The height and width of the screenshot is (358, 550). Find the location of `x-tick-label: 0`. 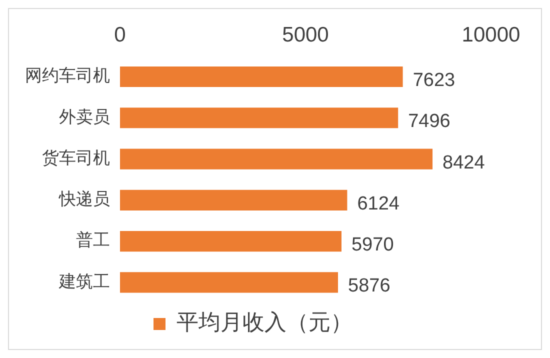

x-tick-label: 0 is located at coordinates (120, 34).